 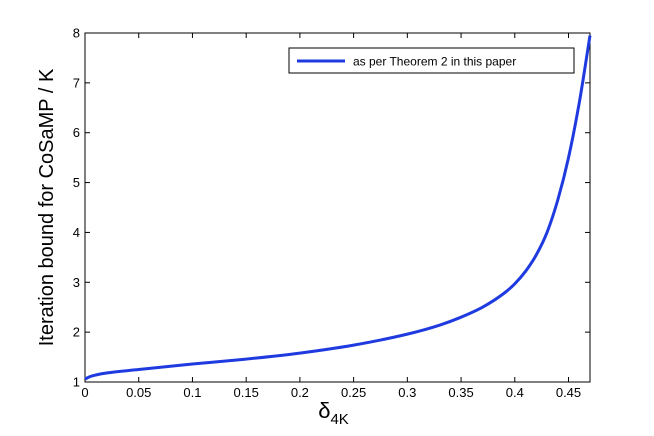 What do you see at coordinates (246, 392) in the screenshot?
I see `x-tick-label: 0.15` at bounding box center [246, 392].